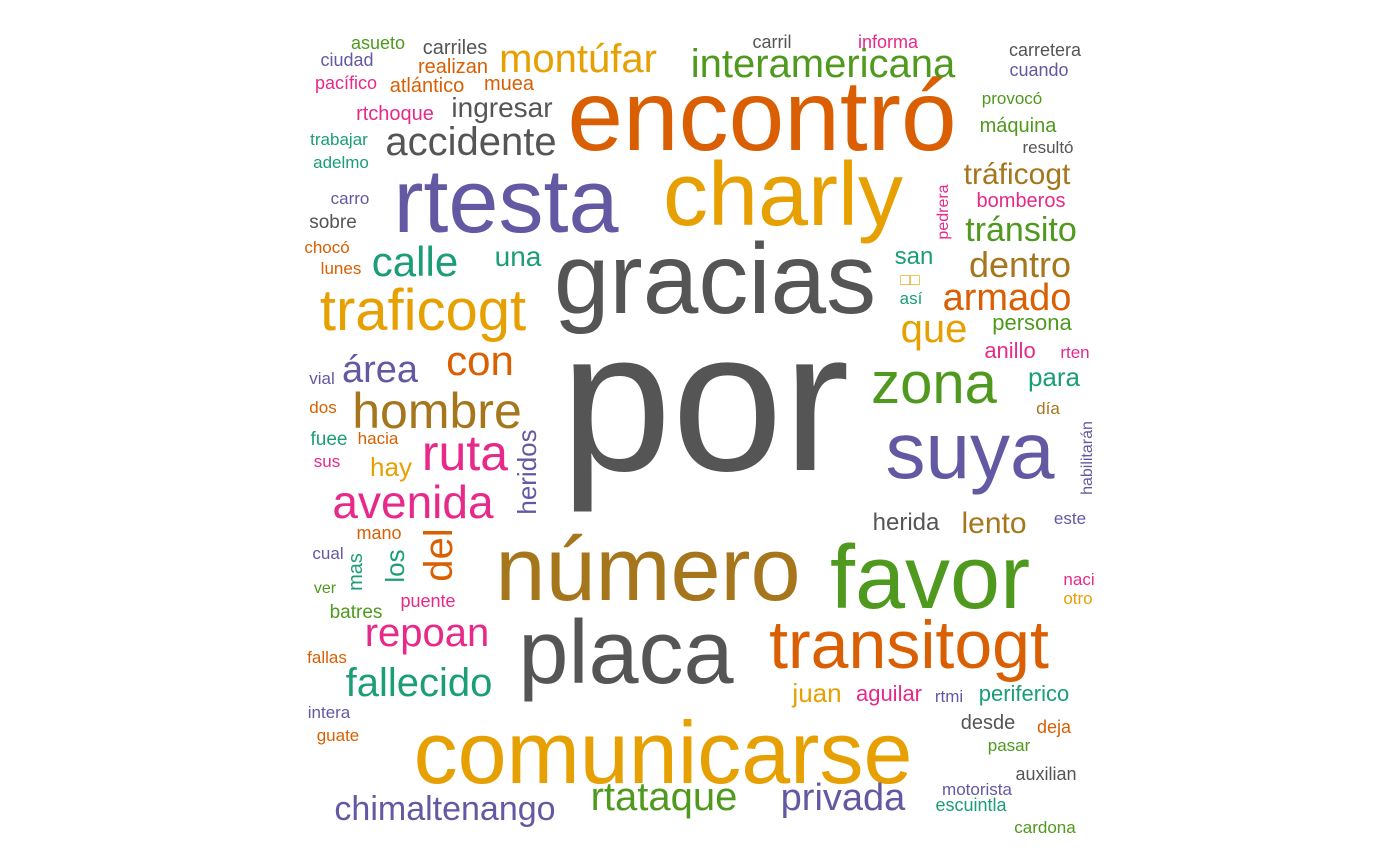 This screenshot has height=865, width=1400. I want to click on word-100: □□, so click(910, 280).